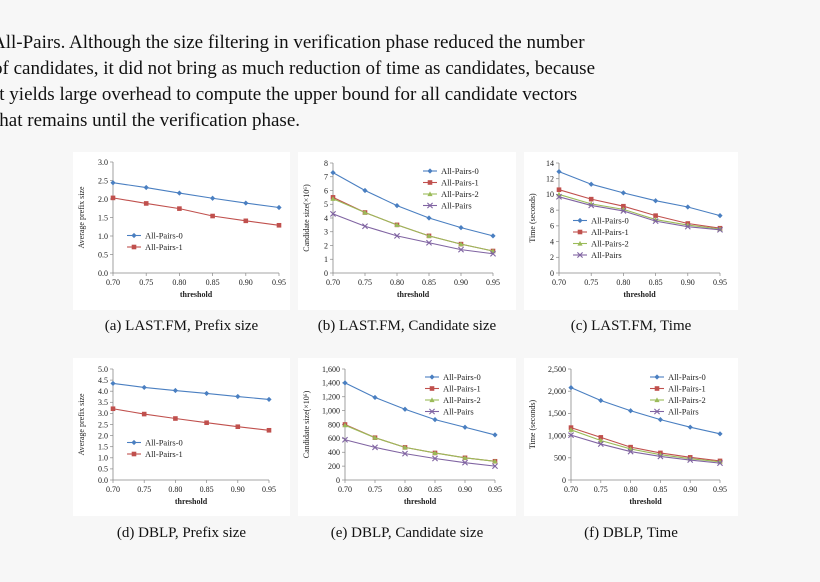 The image size is (820, 582). What do you see at coordinates (331, 383) in the screenshot?
I see `y-tick-label: 1,400` at bounding box center [331, 383].